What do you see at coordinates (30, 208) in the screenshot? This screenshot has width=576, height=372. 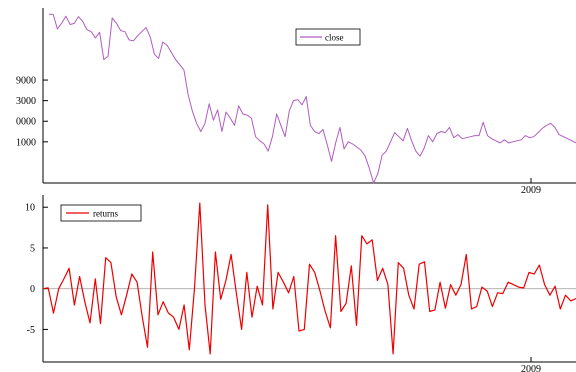 I see `y-tick-label: 10` at bounding box center [30, 208].